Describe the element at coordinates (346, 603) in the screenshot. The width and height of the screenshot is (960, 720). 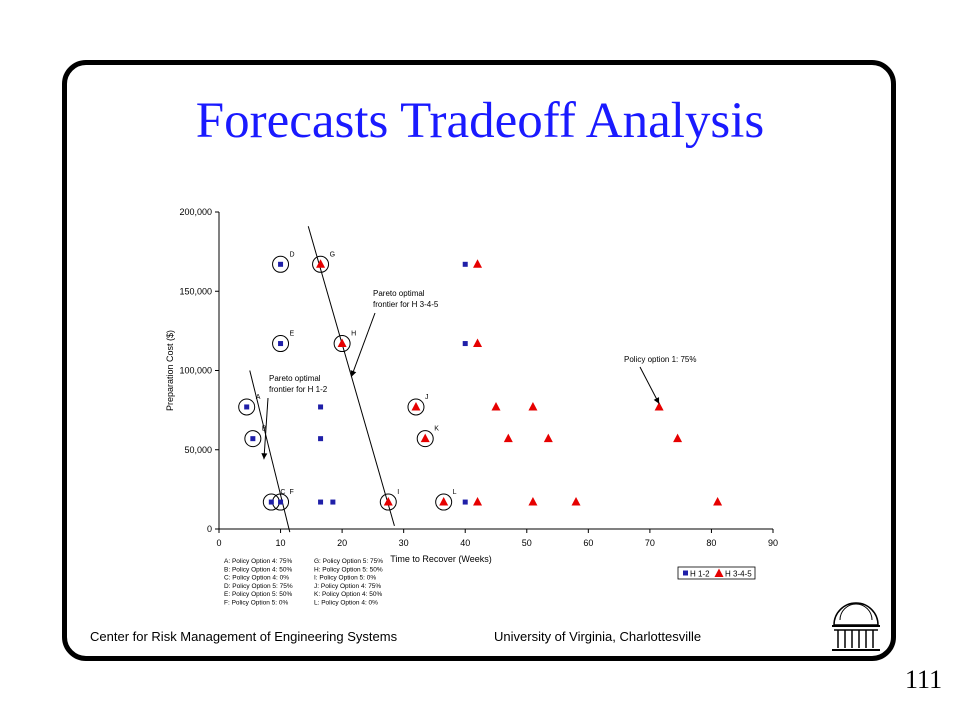
I see `policy-key-item: L: Policy Option 4: 0%` at that location.